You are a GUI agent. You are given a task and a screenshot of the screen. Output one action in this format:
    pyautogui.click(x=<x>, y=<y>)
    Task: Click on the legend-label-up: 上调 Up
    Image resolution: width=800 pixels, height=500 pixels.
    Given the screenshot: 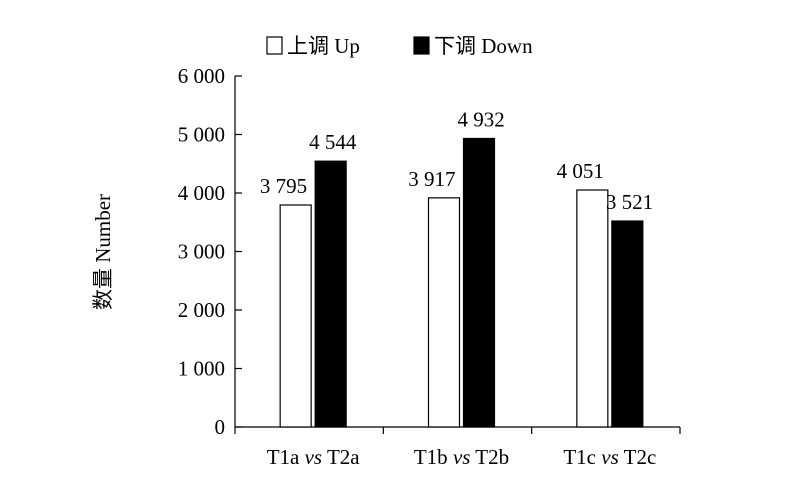 What is the action you would take?
    pyautogui.click(x=323, y=46)
    